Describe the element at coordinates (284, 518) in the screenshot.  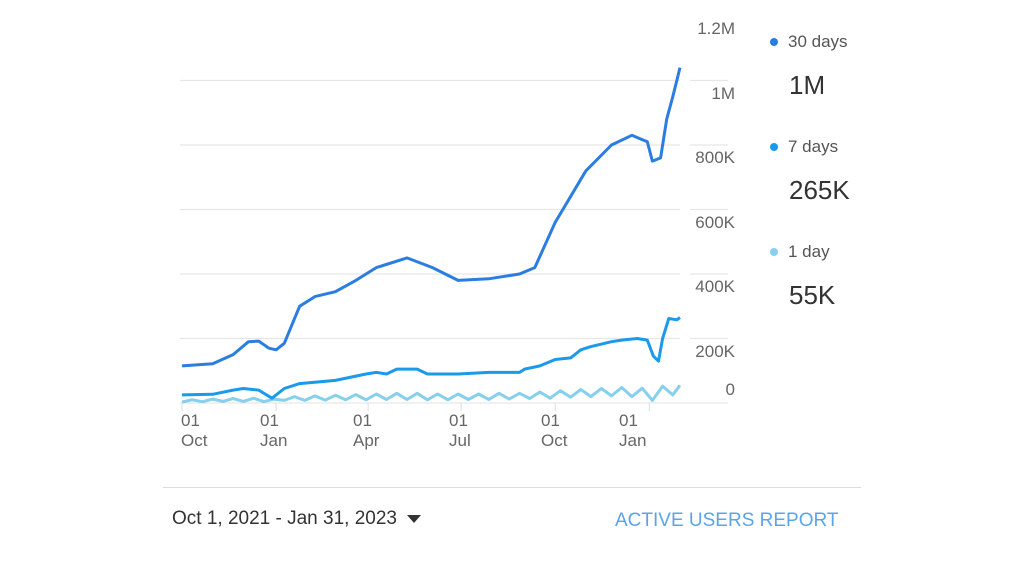
I see `date-range-label: Oct 1, 2021 - Jan 31, 2023` at that location.